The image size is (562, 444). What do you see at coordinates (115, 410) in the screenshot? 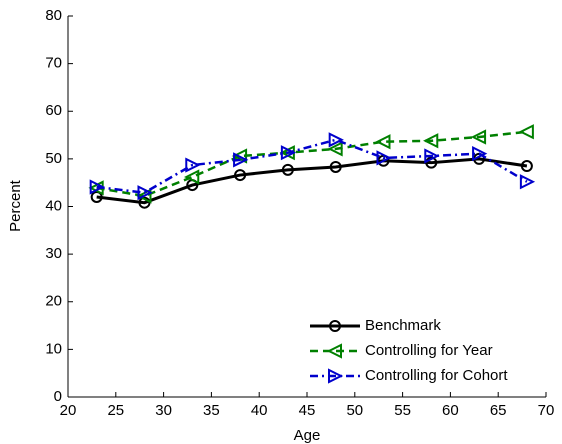
I see `x-tick-label: 25` at bounding box center [115, 410].